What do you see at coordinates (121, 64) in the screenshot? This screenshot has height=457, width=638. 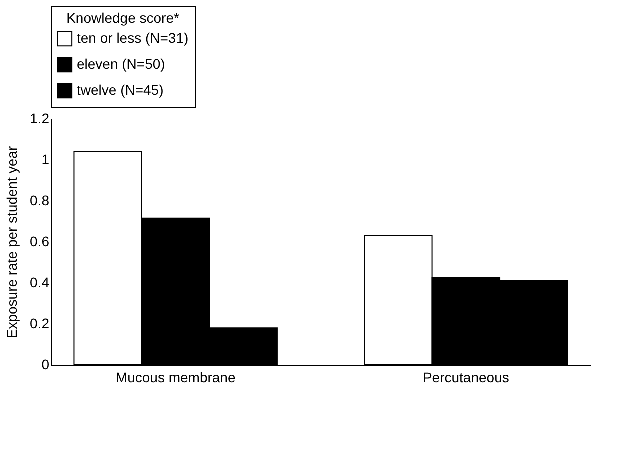 I see `legend-label: eleven (N=50)` at bounding box center [121, 64].